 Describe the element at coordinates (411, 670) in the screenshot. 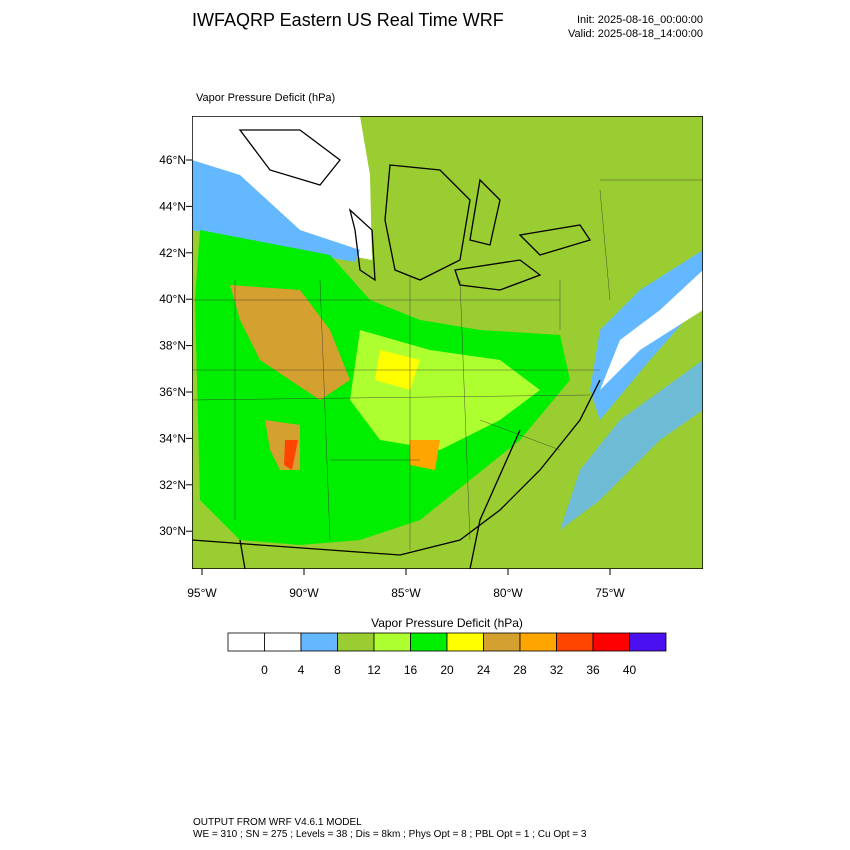

I see `colorbar-label: 16` at that location.